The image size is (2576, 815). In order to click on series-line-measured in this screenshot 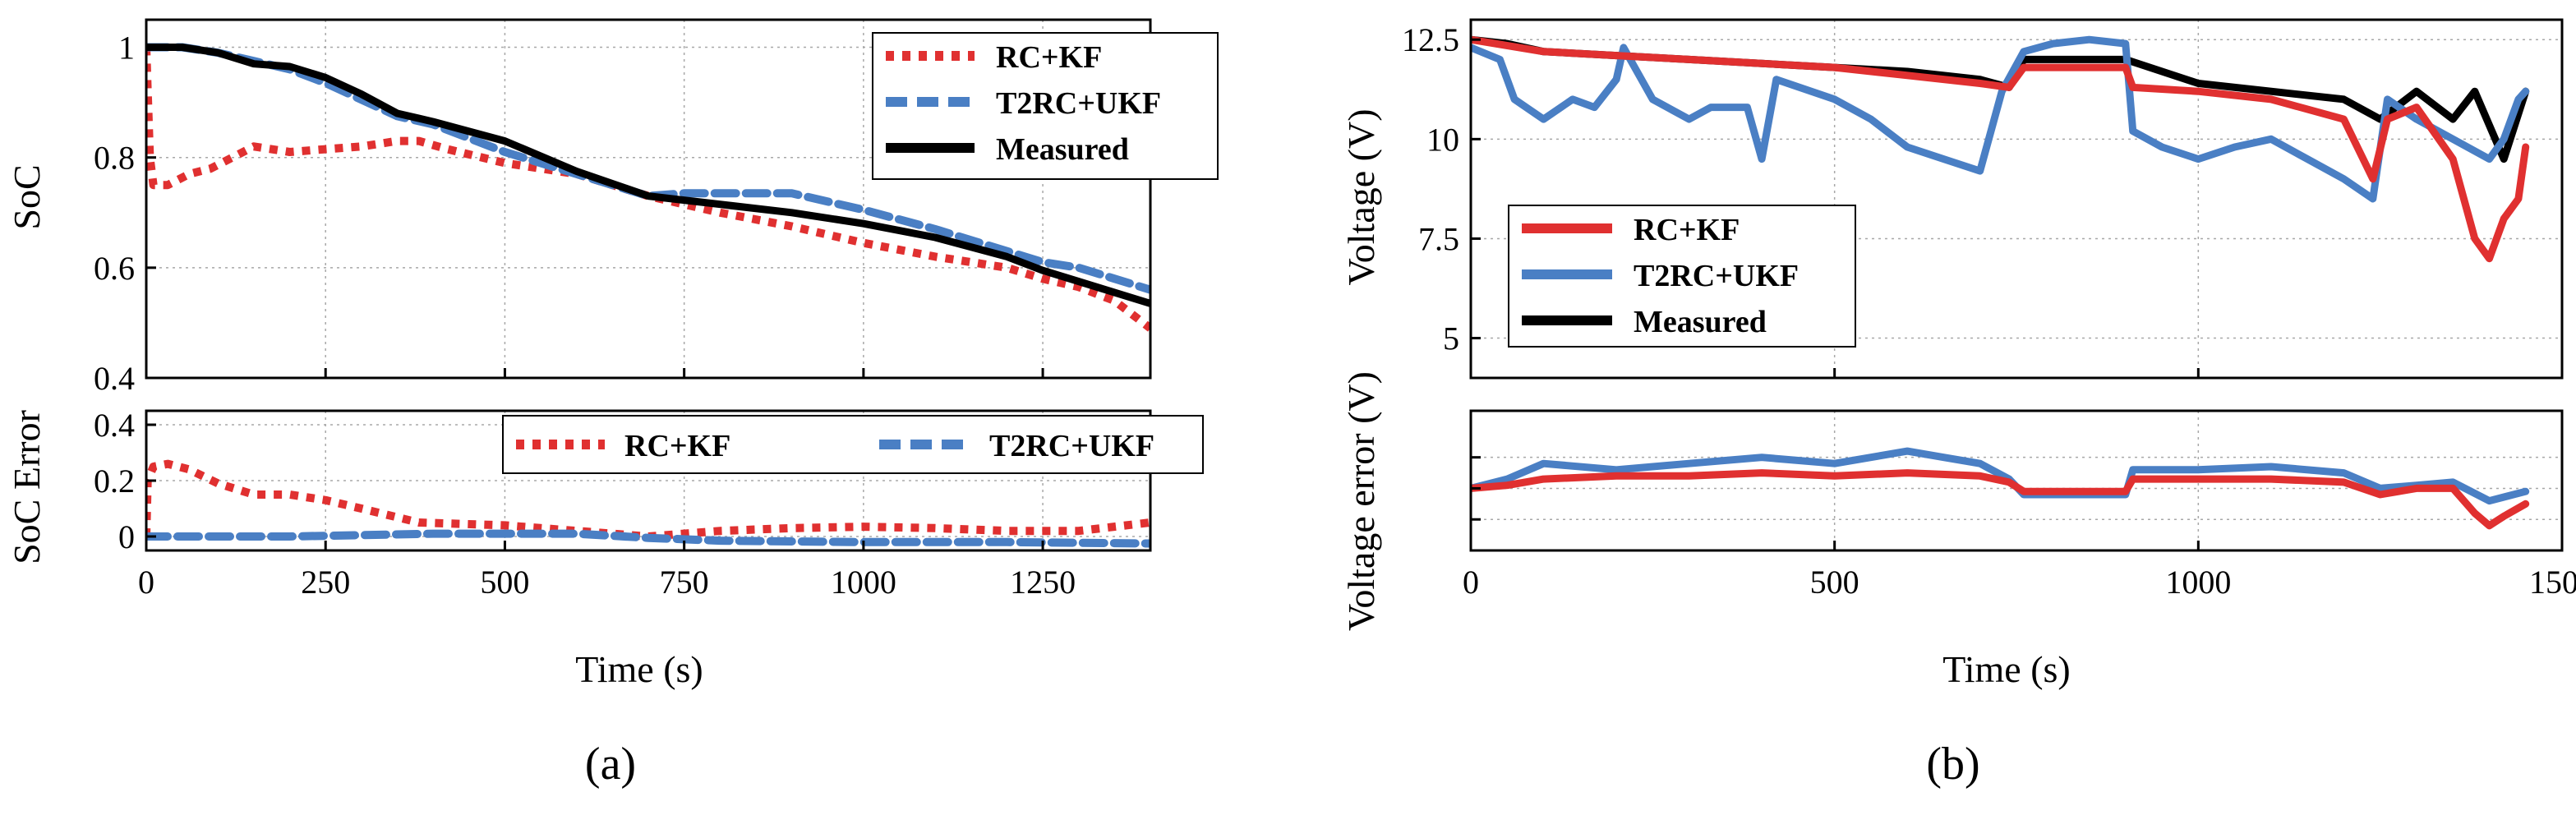, I will do `click(648, 175)`.